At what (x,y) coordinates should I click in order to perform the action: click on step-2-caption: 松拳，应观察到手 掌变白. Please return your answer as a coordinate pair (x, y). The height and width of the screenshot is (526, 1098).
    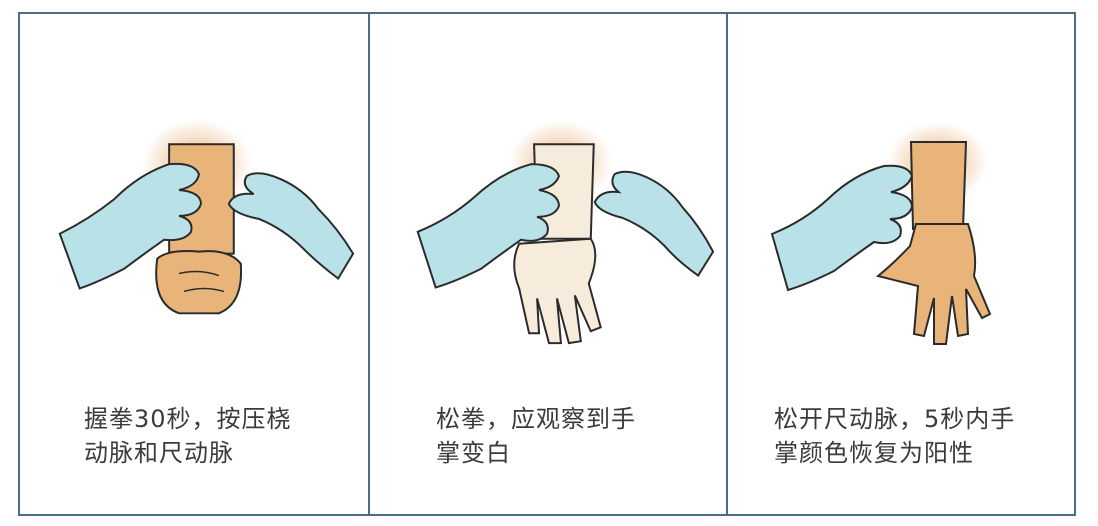
    Looking at the image, I should click on (561, 436).